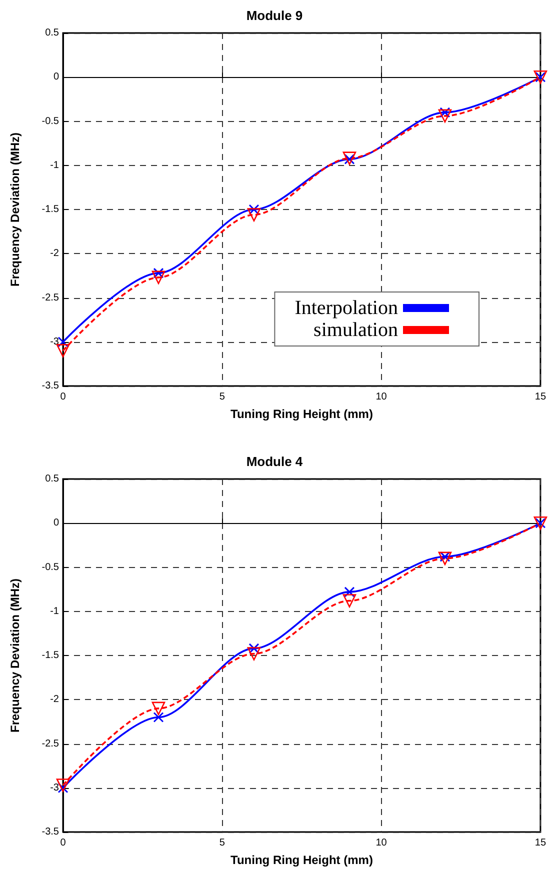  I want to click on legend-label: simulation, so click(356, 330).